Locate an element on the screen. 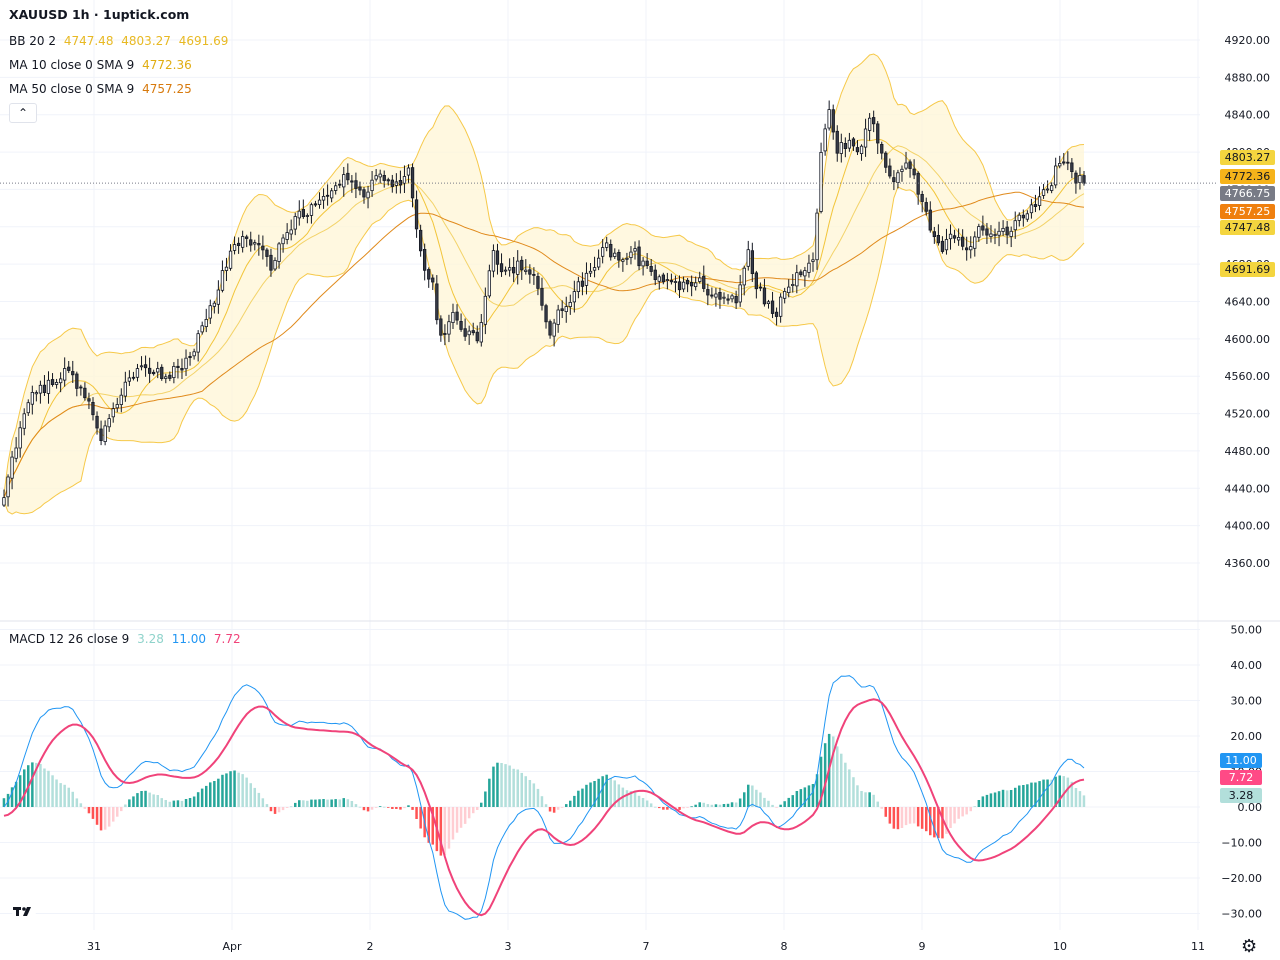  macd-badge: 3.28 is located at coordinates (1241, 795).